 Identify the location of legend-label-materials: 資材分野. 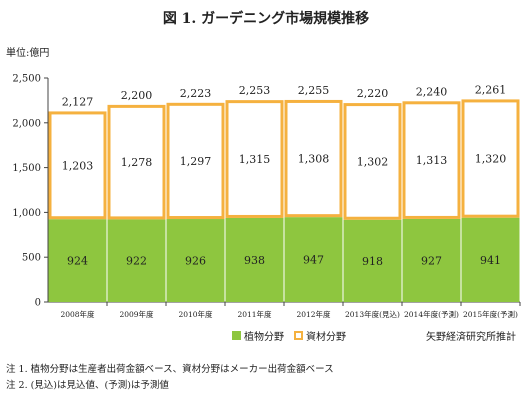
(326, 337).